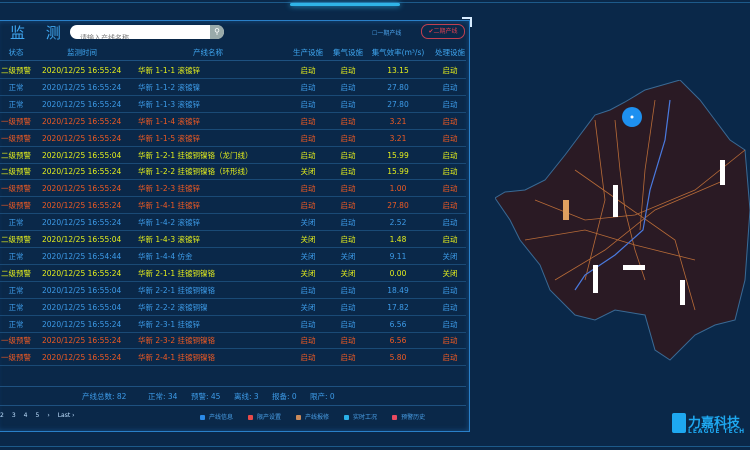  I want to click on header-time: 监测时间, so click(82, 52).